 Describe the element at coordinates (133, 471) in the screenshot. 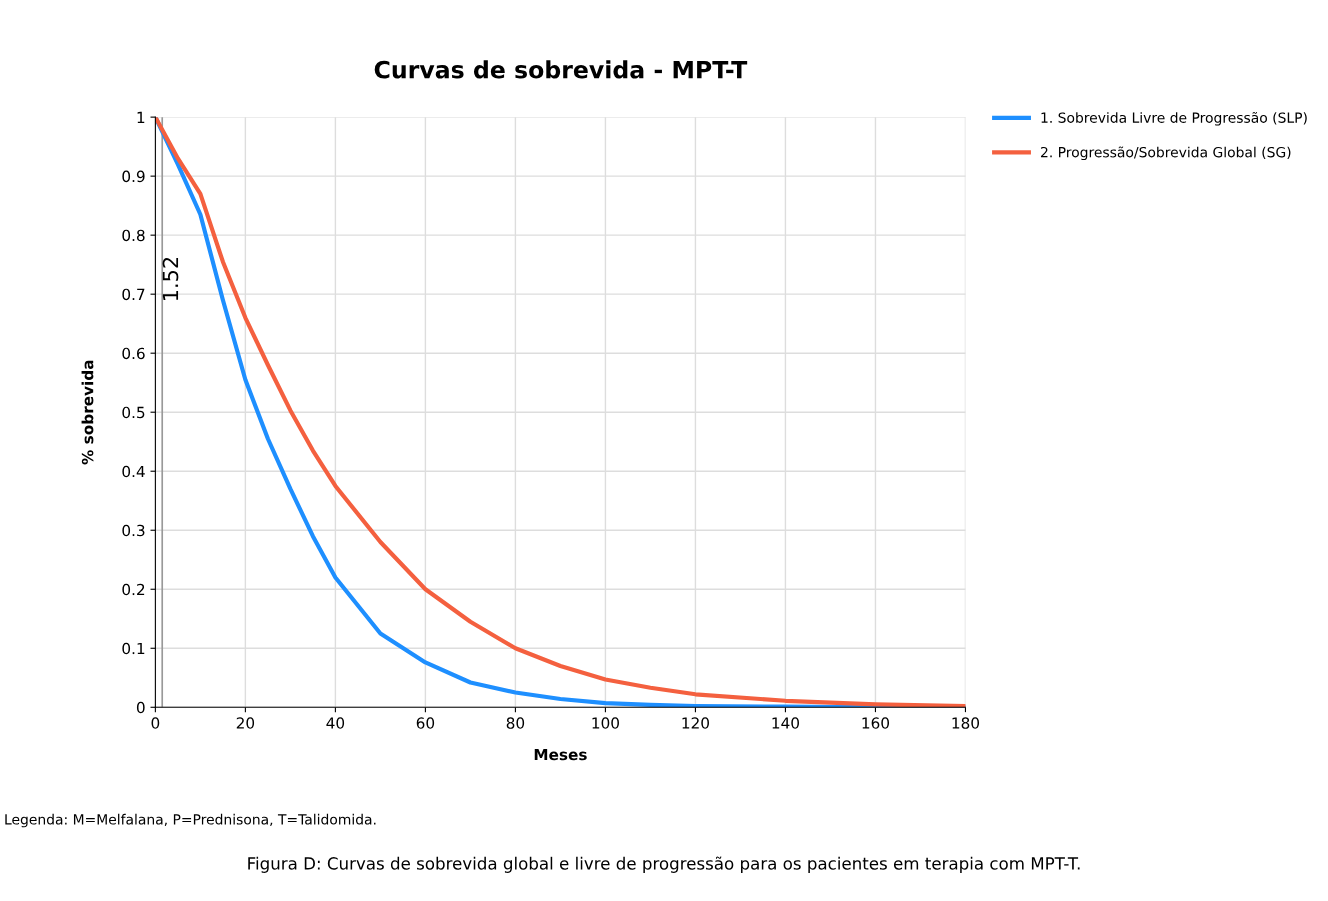

I see `y-tick-label: 0.4` at that location.